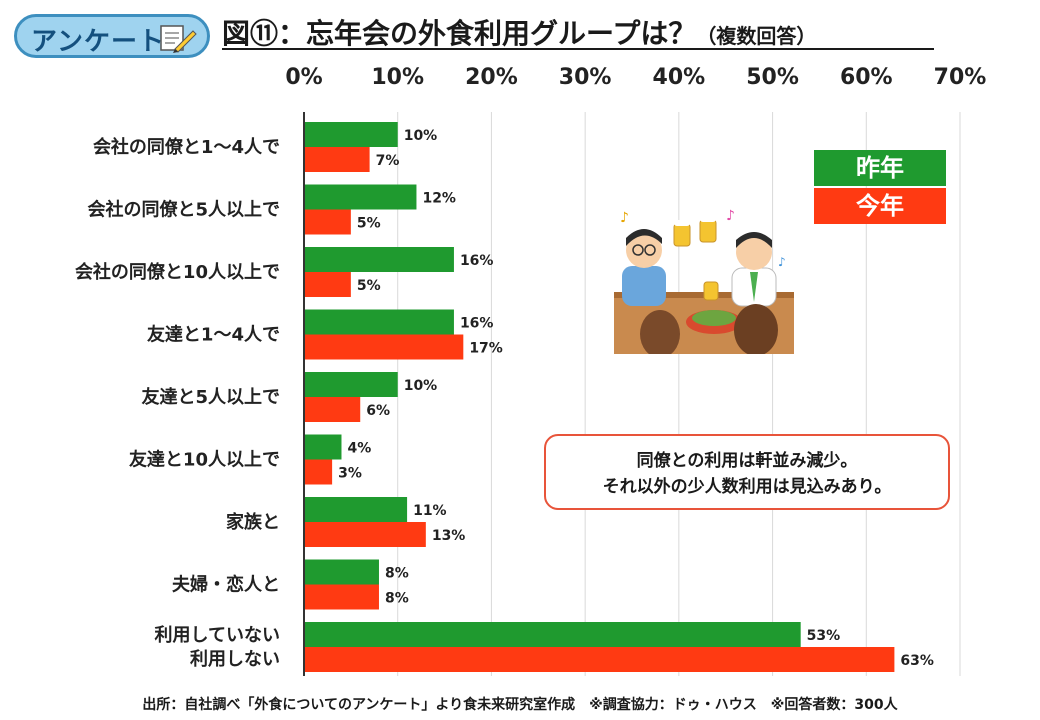  I want to click on chart-legend: 昨年 今年, so click(880, 188).